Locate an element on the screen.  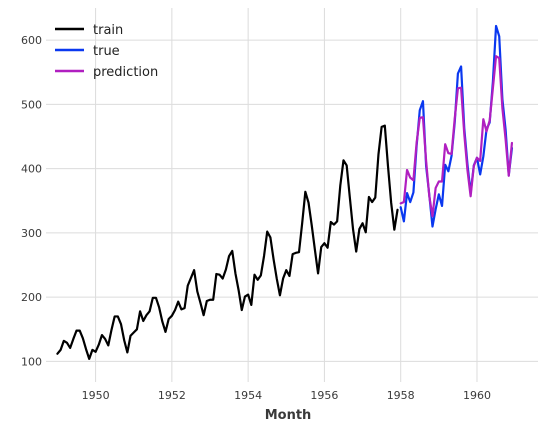
legend-label-prediction: prediction is located at coordinates (125, 72).